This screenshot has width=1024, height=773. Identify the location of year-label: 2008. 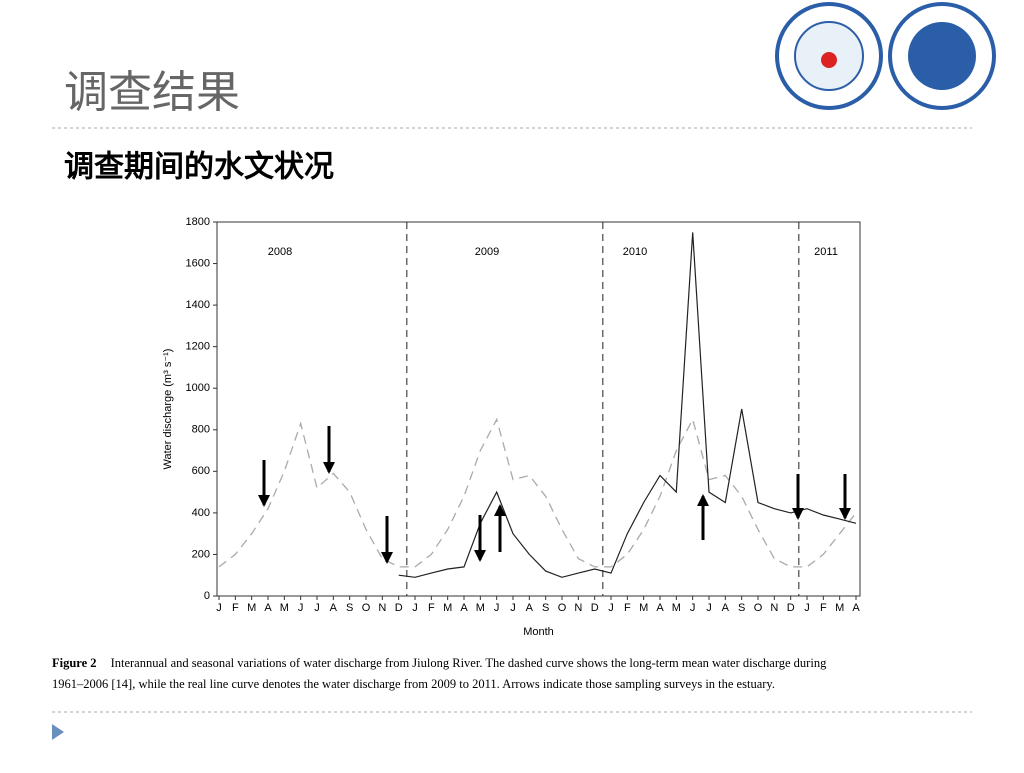
(280, 252).